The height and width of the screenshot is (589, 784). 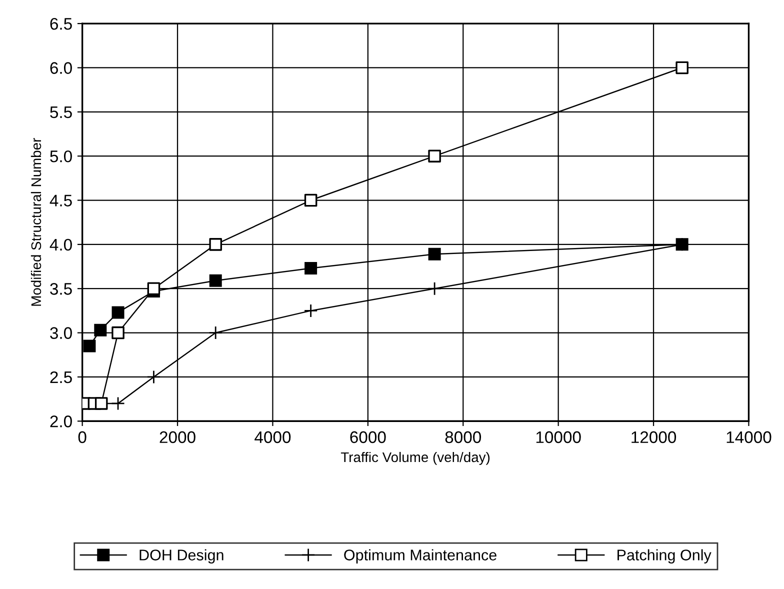 What do you see at coordinates (61, 112) in the screenshot?
I see `y-tick-label: 5.5` at bounding box center [61, 112].